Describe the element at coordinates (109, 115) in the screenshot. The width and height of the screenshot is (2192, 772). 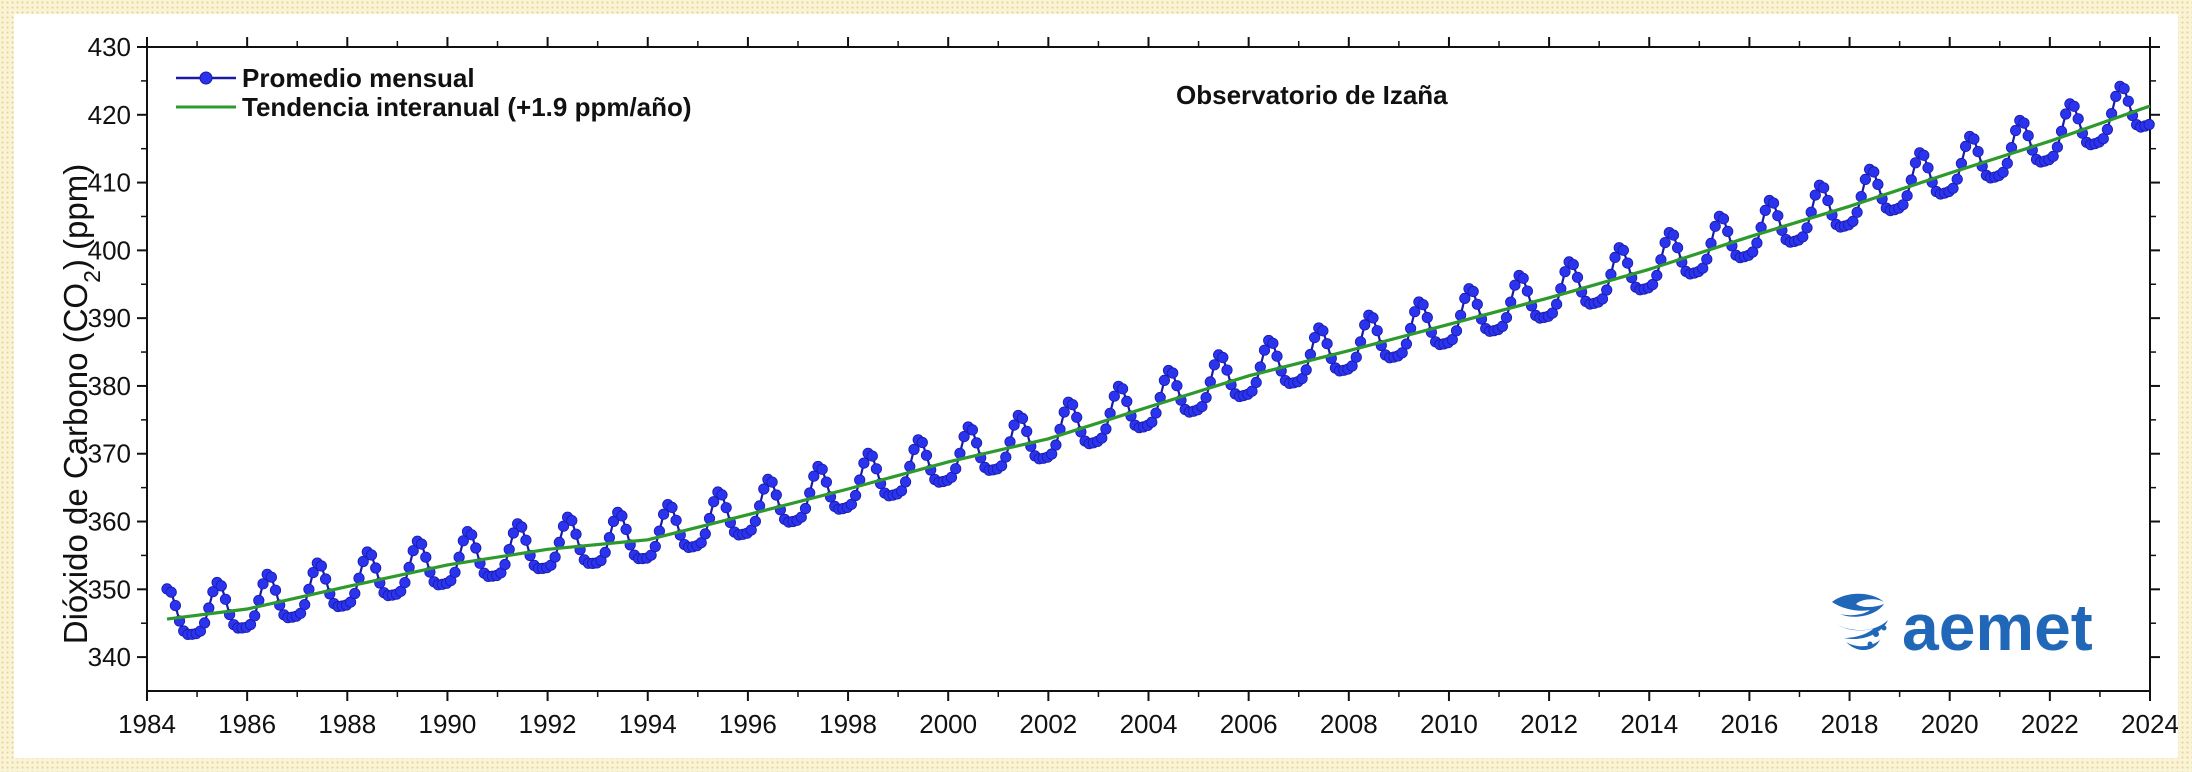
I see `y-tick-label: 420` at that location.